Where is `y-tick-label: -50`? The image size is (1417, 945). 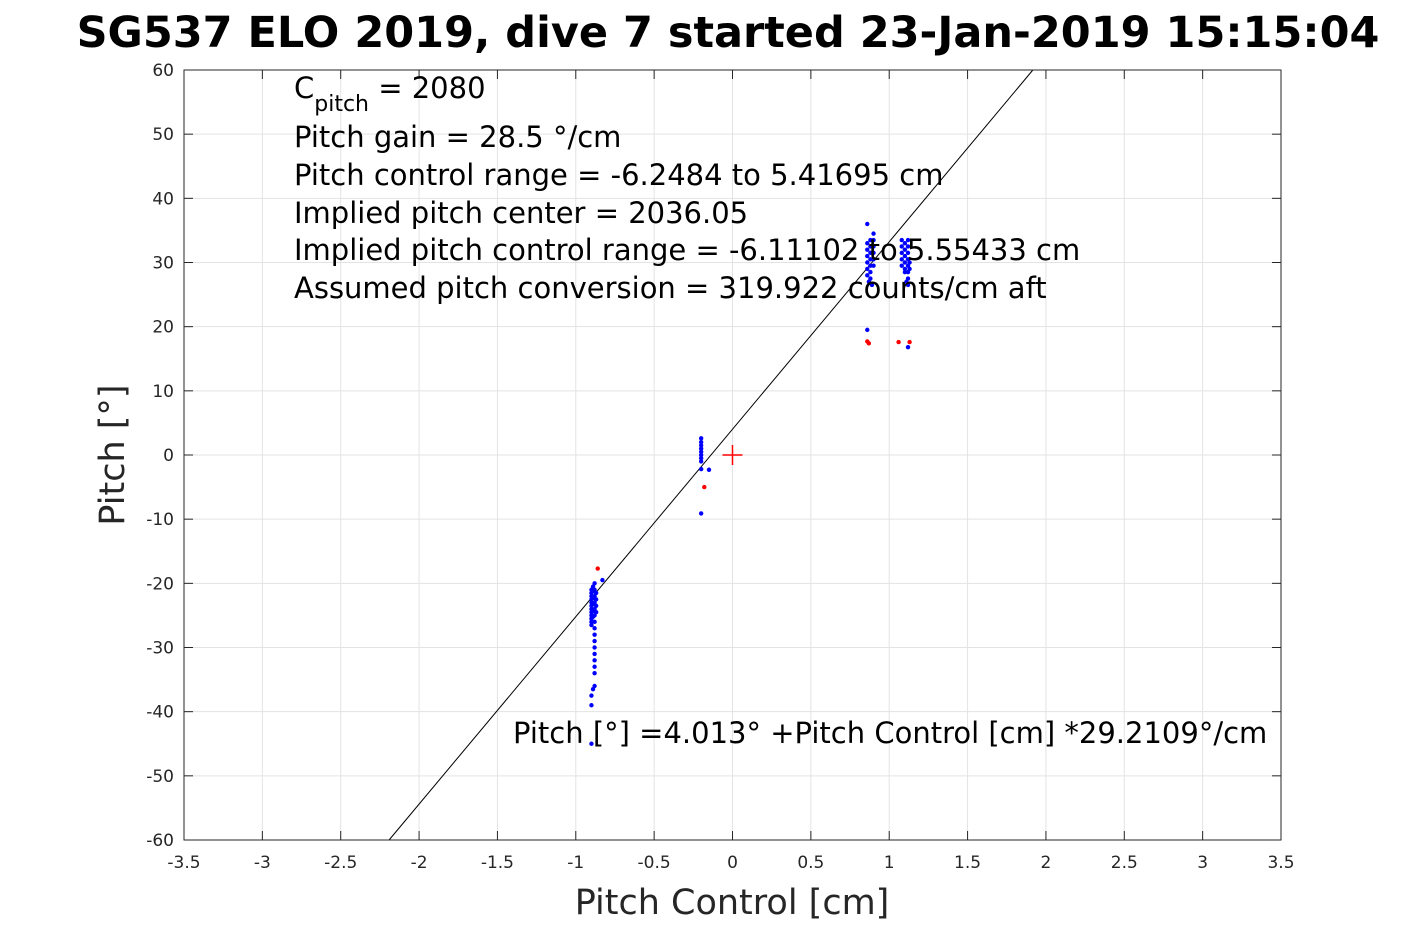 y-tick-label: -50 is located at coordinates (160, 777).